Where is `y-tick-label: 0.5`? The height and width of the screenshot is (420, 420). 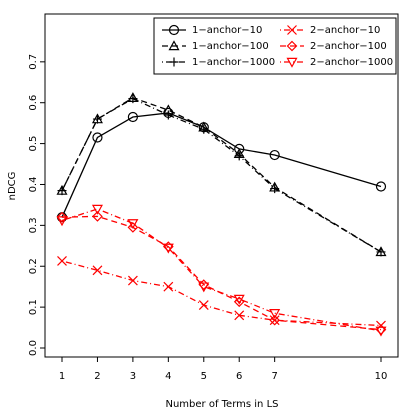
y-tick-label: 0.5 is located at coordinates (33, 144).